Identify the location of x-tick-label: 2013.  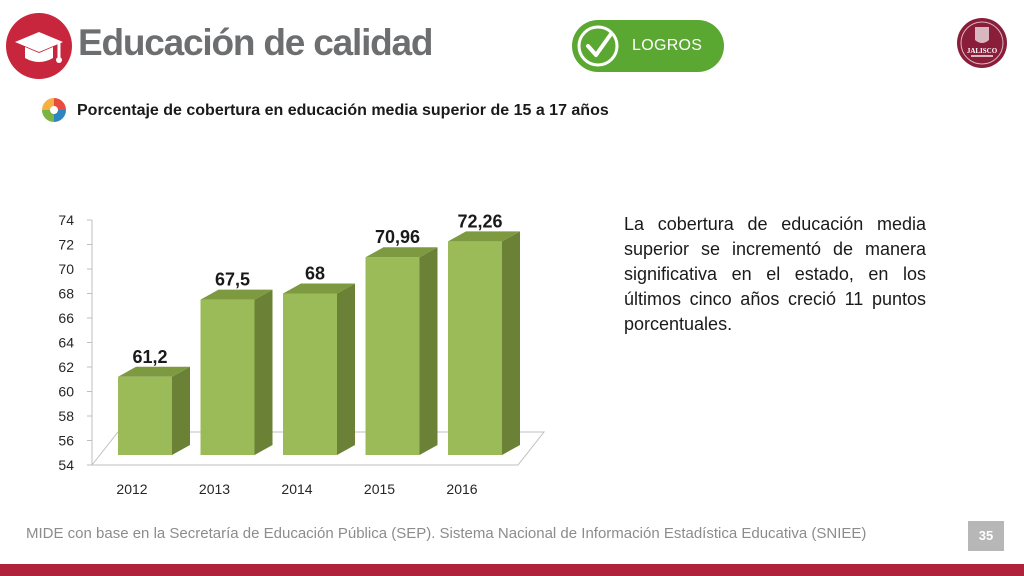
(214, 489).